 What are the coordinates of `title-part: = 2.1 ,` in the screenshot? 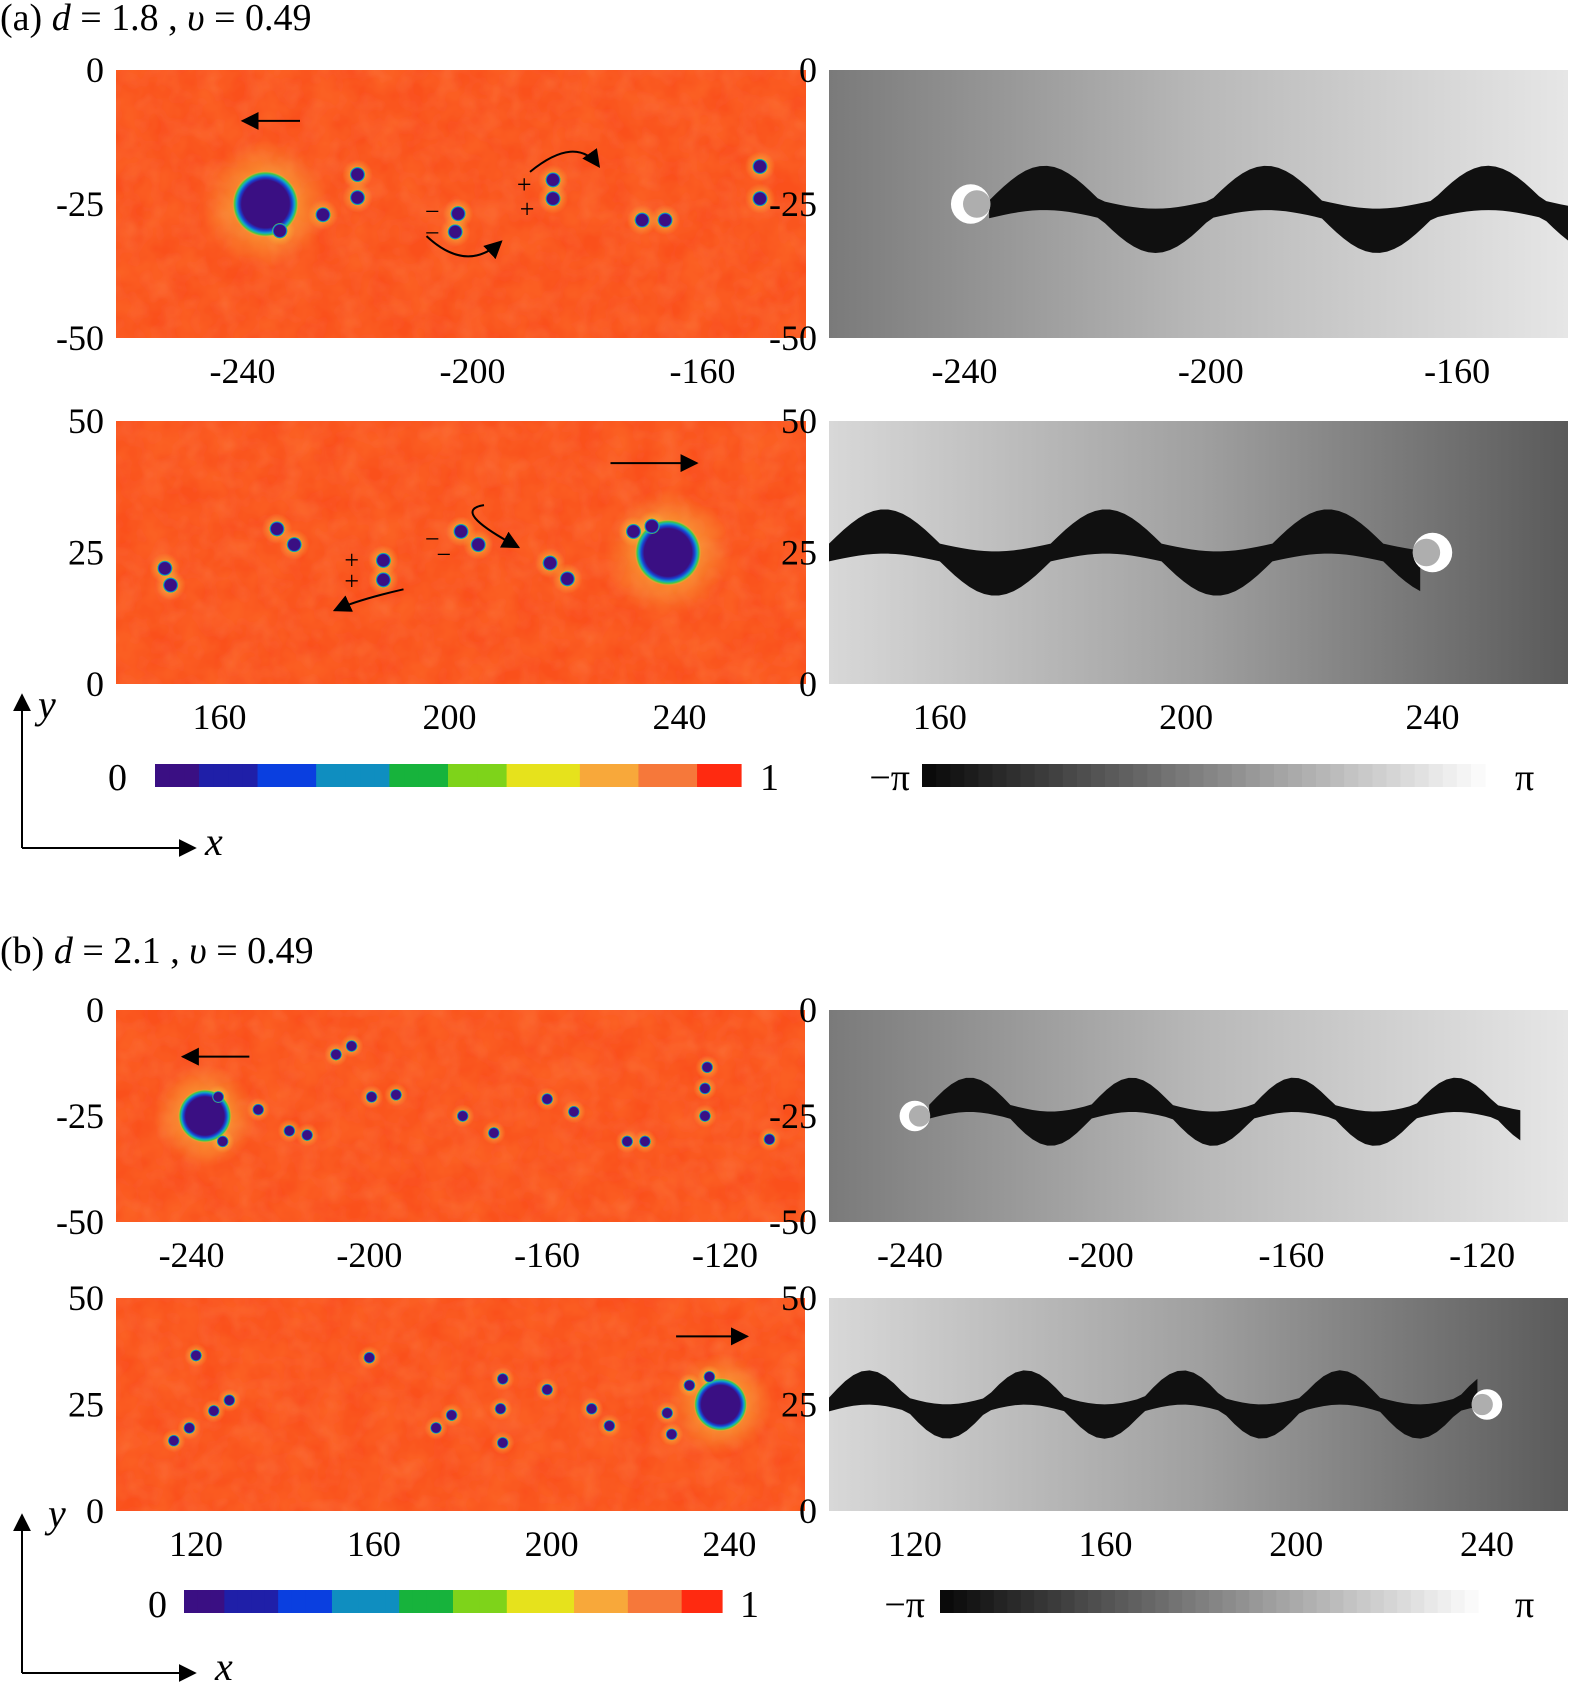 It's located at (131, 951).